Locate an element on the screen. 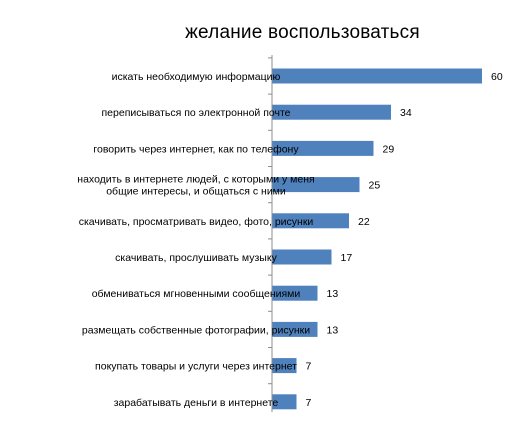 This screenshot has width=530, height=434. category-label: переписываться по электронной почте is located at coordinates (195, 113).